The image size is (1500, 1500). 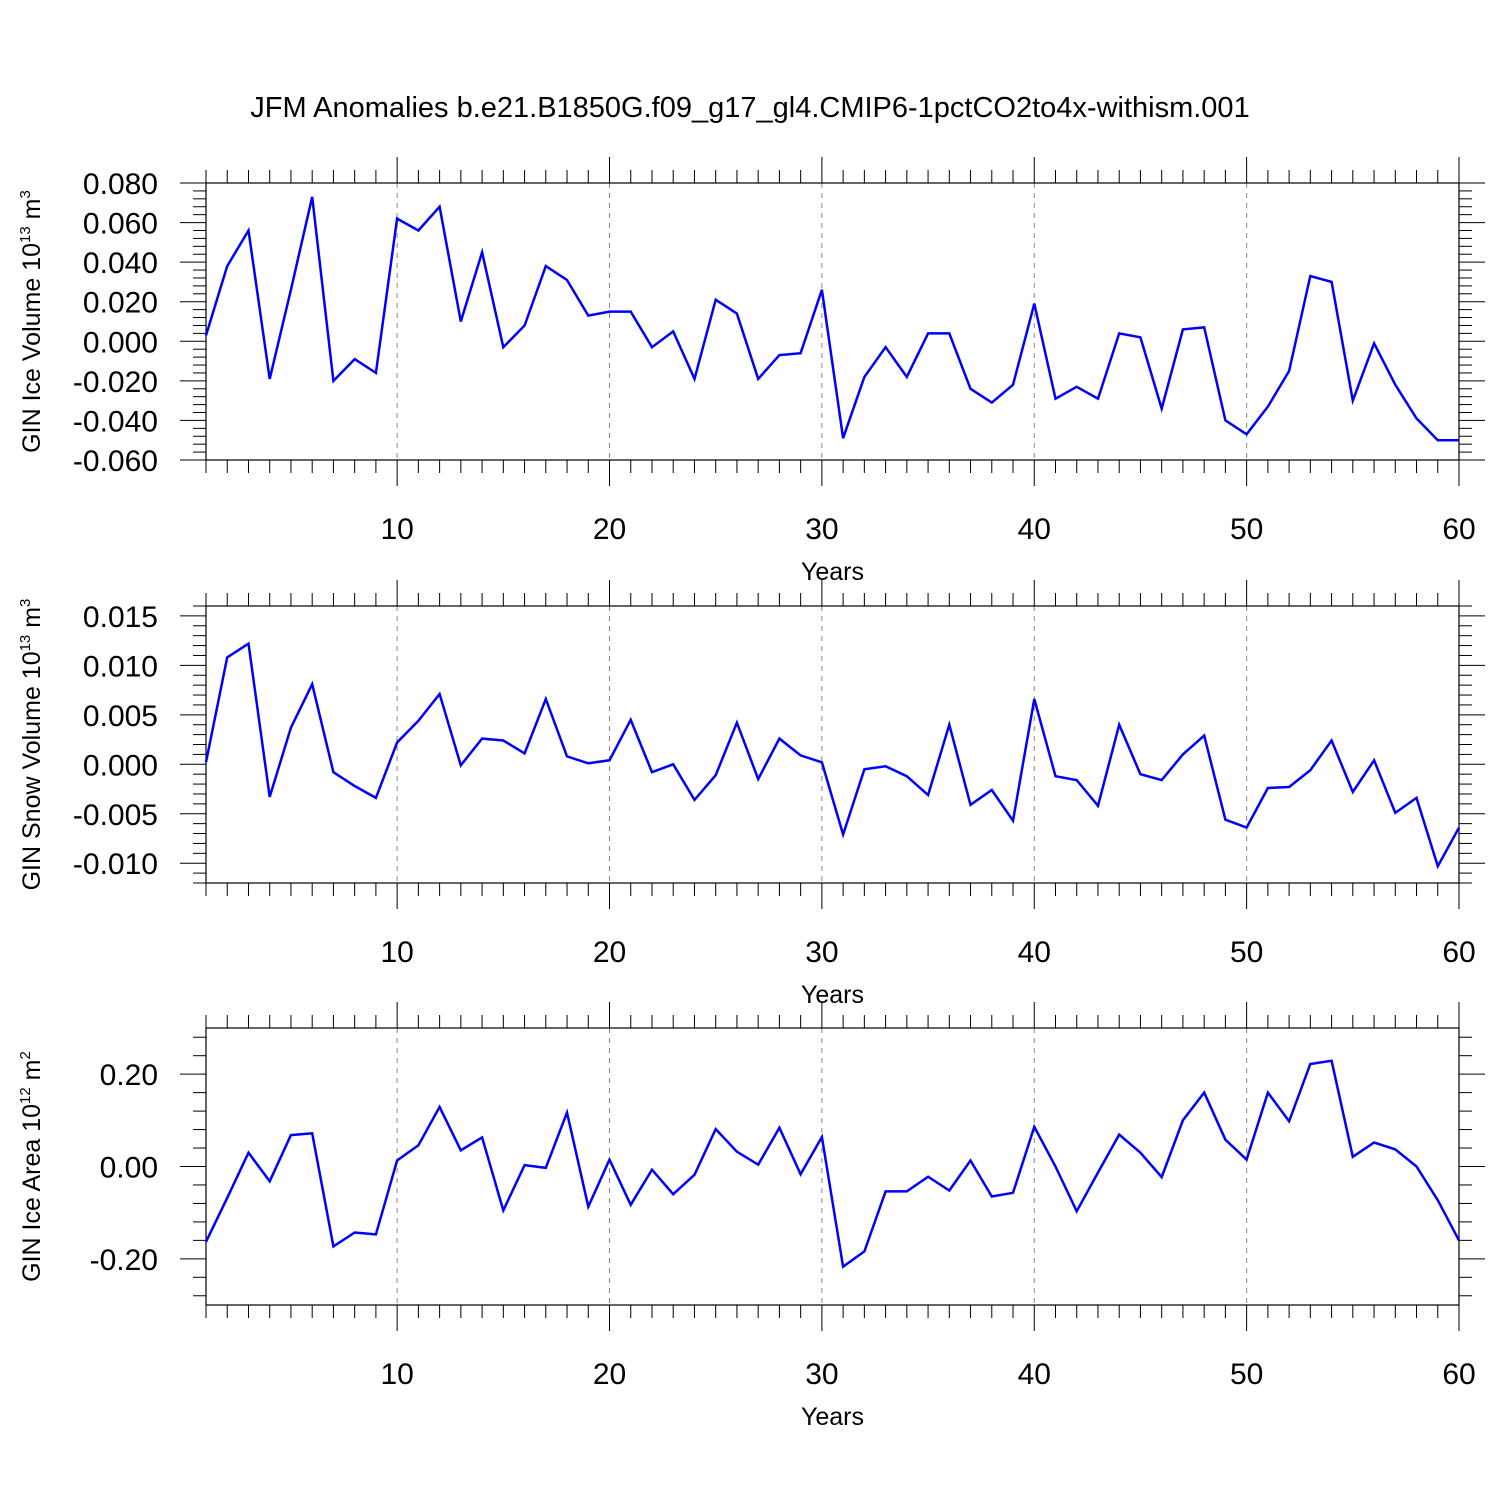 What do you see at coordinates (120, 303) in the screenshot?
I see `y-tick-label: 0.020` at bounding box center [120, 303].